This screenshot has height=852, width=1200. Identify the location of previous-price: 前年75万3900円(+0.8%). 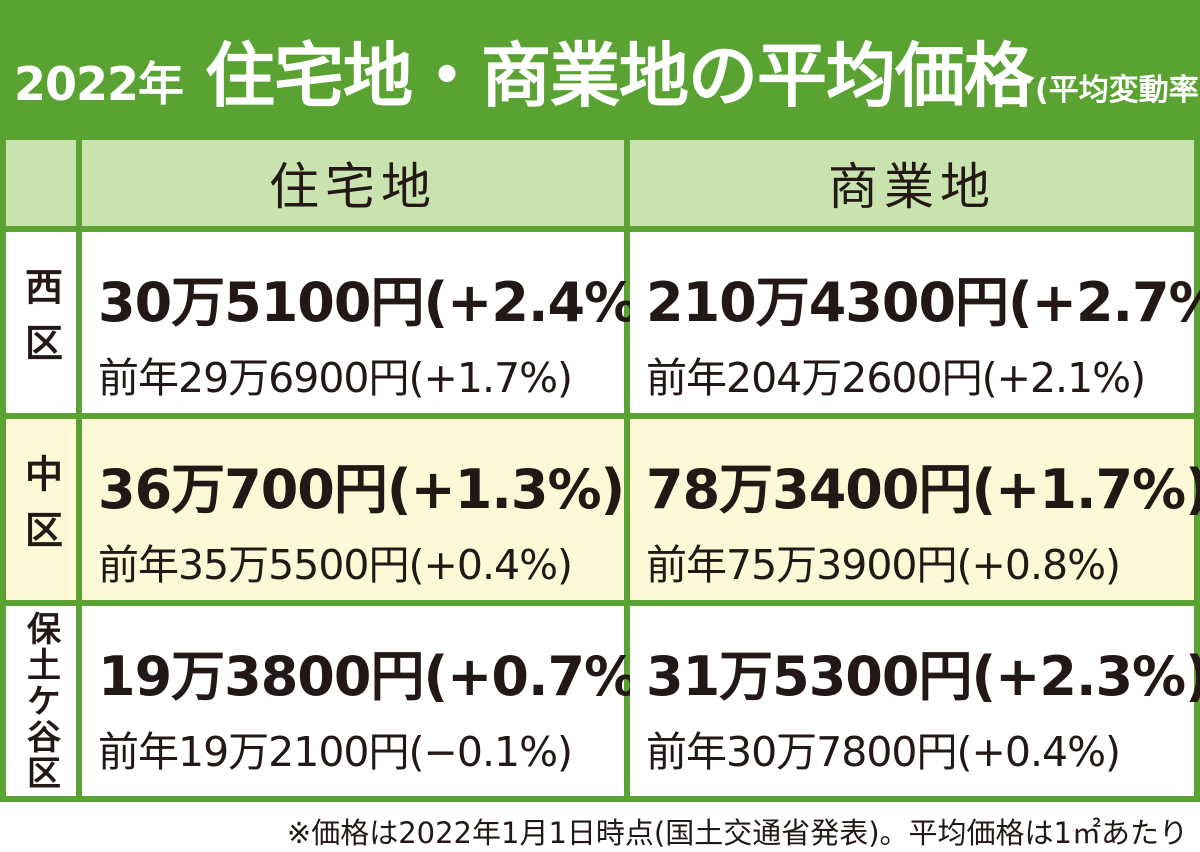
(883, 565).